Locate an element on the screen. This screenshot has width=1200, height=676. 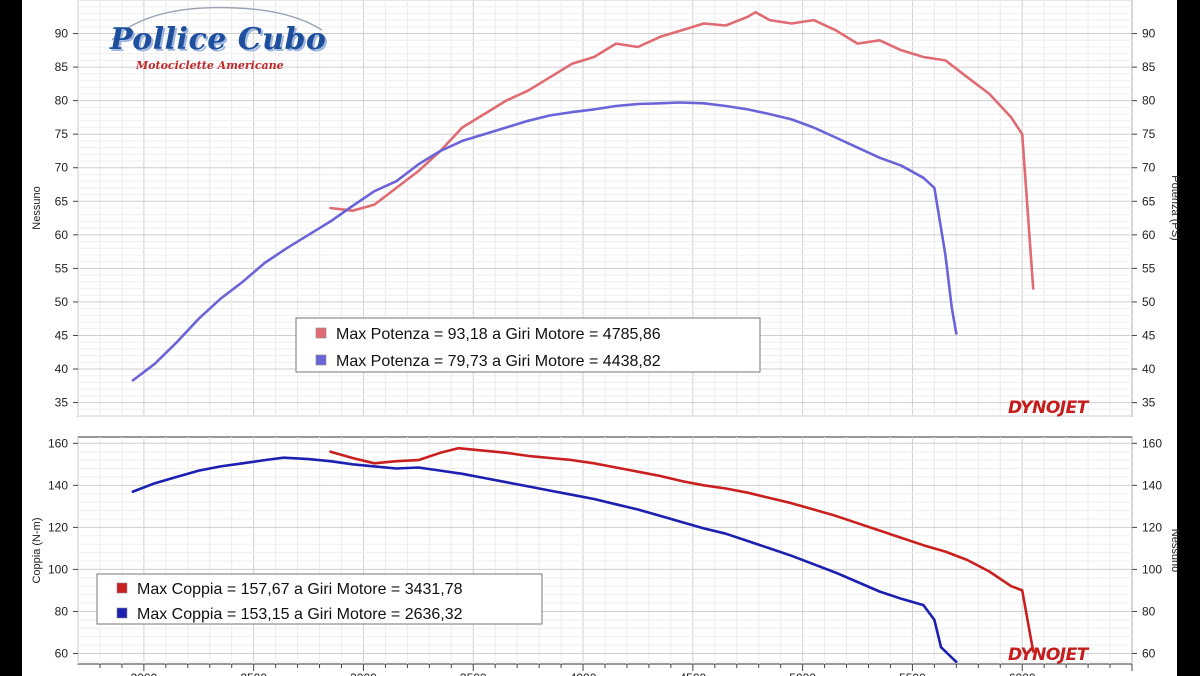
y-axis-title-left: Nessuno is located at coordinates (37, 207).